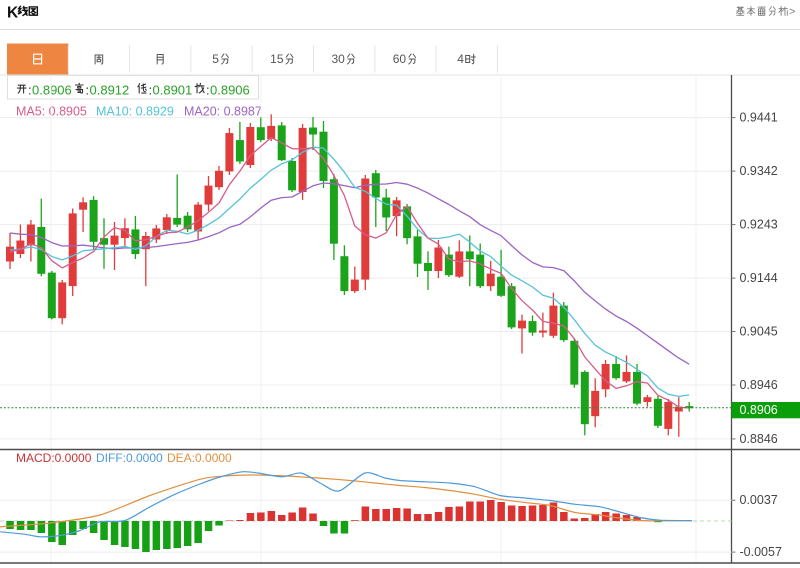 Image resolution: width=800 pixels, height=568 pixels. Describe the element at coordinates (759, 500) in the screenshot. I see `svg-text: 0.0037` at that location.